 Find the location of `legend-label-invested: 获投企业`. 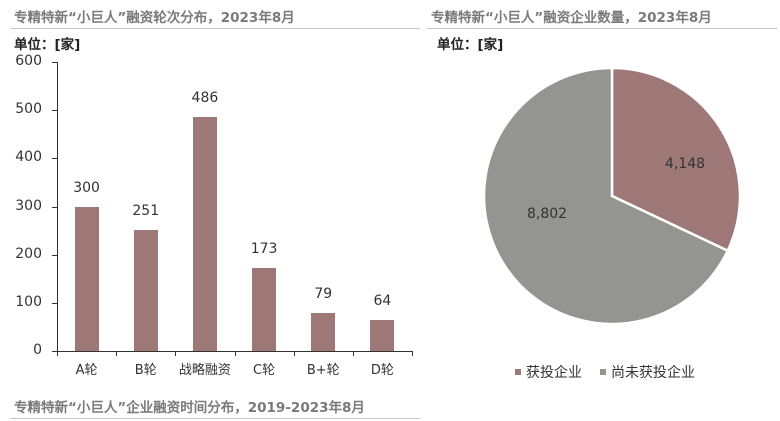

legend-label-invested: 获投企业 is located at coordinates (554, 373).